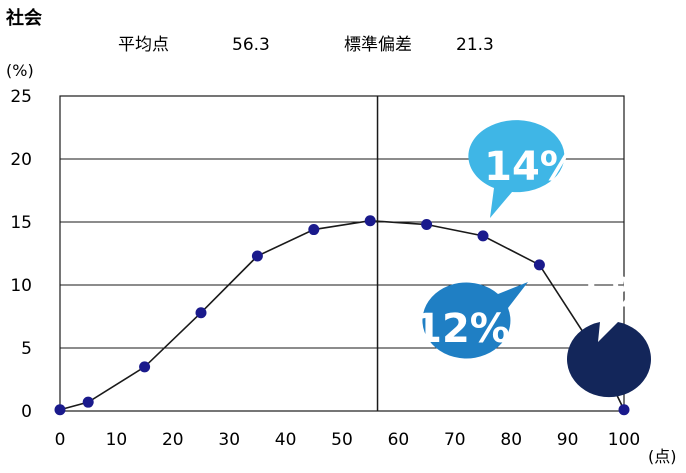  Describe the element at coordinates (455, 440) in the screenshot. I see `x-tick-label: 70` at that location.